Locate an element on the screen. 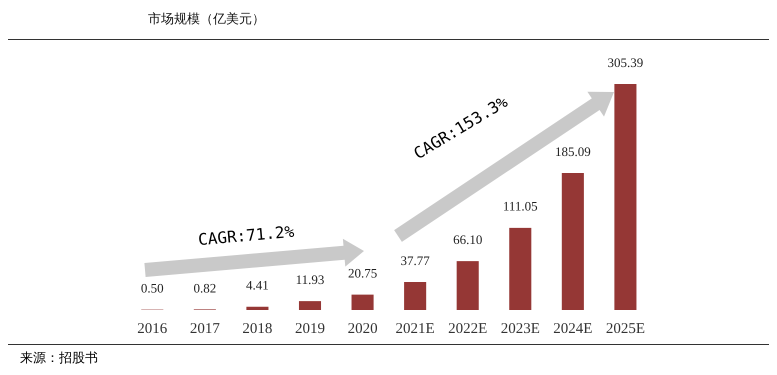 This screenshot has height=375, width=777. data-label: 305.39 is located at coordinates (626, 62).